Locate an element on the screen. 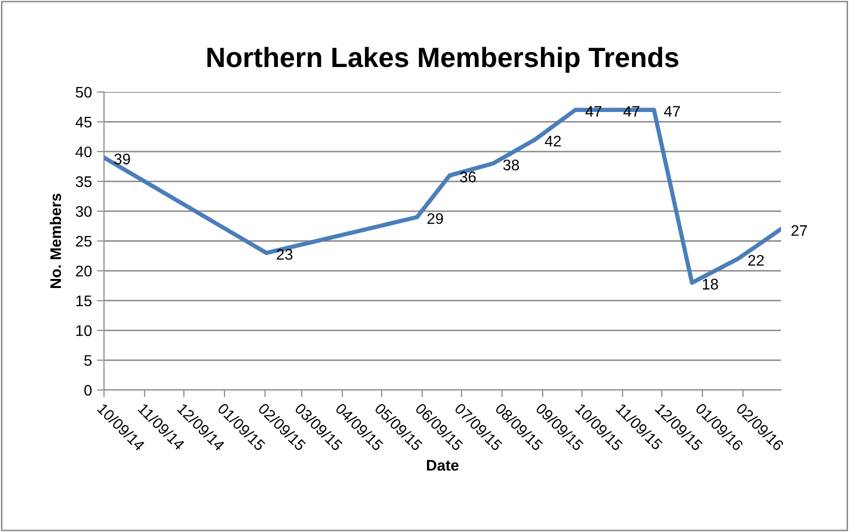 The image size is (849, 532). data-label: 39 is located at coordinates (122, 159).